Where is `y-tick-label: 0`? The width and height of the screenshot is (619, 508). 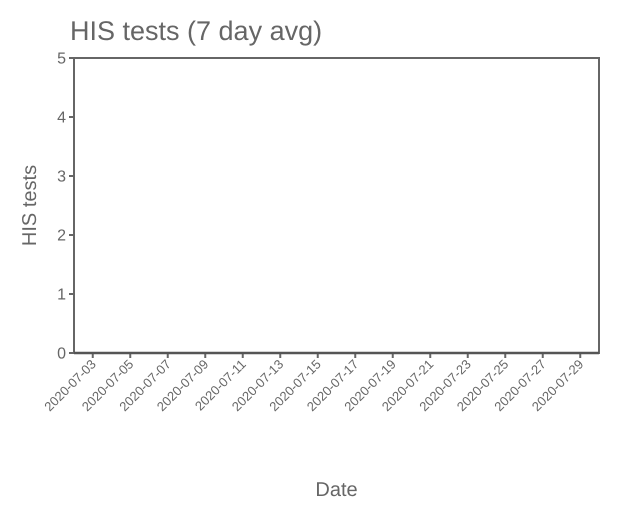 y-tick-label: 0 is located at coordinates (61, 354).